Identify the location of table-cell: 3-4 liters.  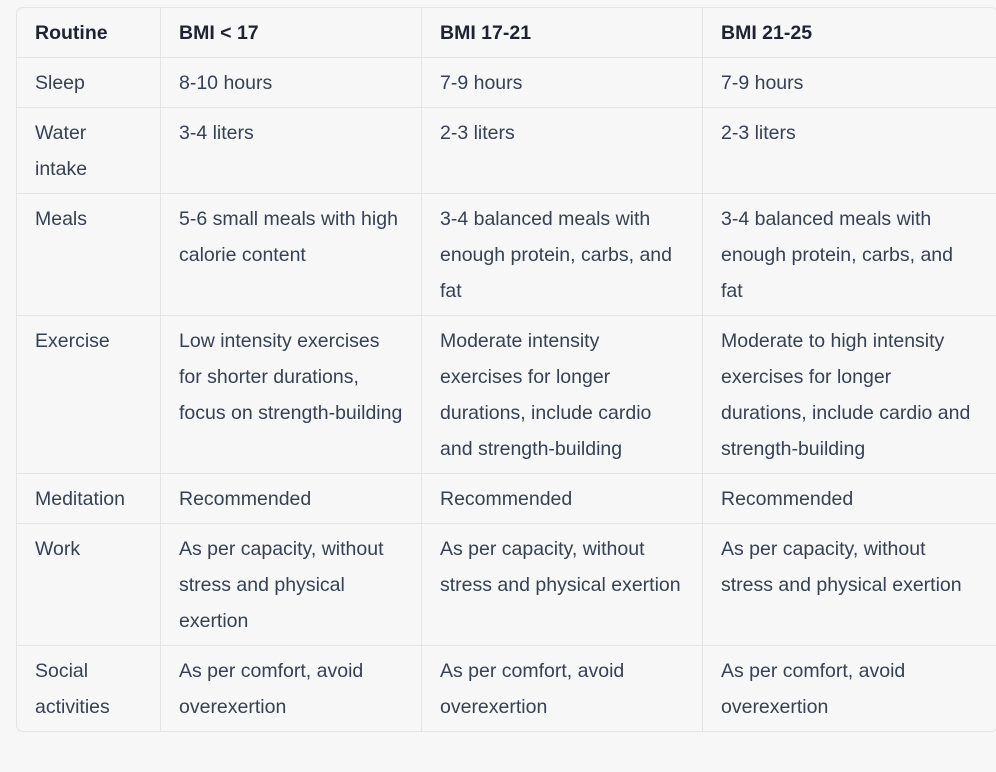
(291, 151).